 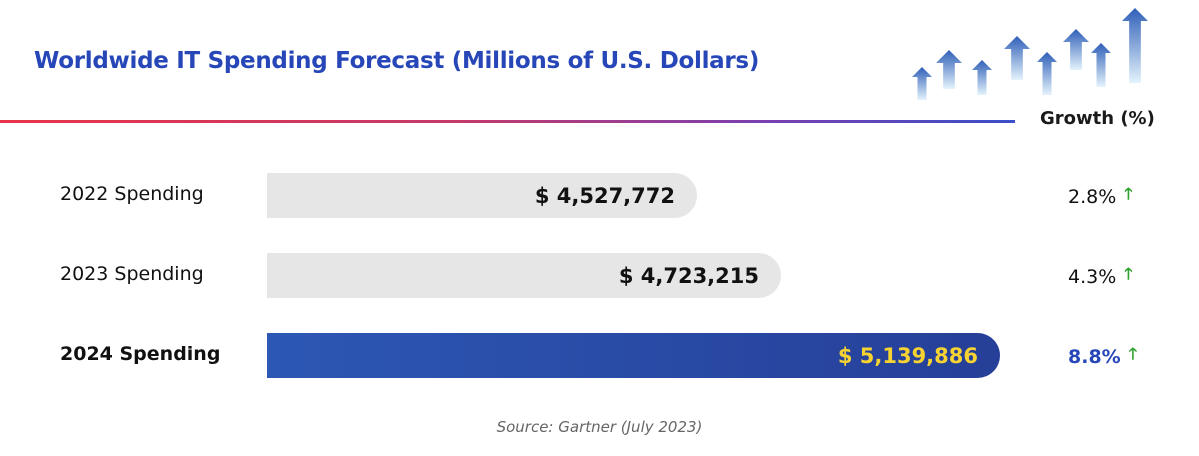 I want to click on source-note: Source: Gartner (July 2023), so click(x=599, y=427).